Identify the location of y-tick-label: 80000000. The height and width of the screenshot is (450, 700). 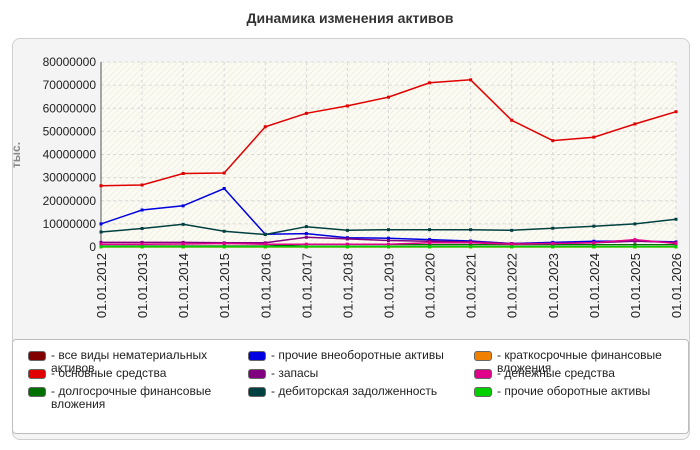
(70, 62).